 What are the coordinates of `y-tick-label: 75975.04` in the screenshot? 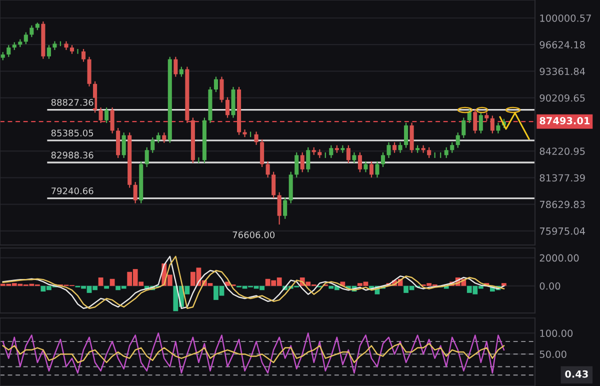 It's located at (563, 231).